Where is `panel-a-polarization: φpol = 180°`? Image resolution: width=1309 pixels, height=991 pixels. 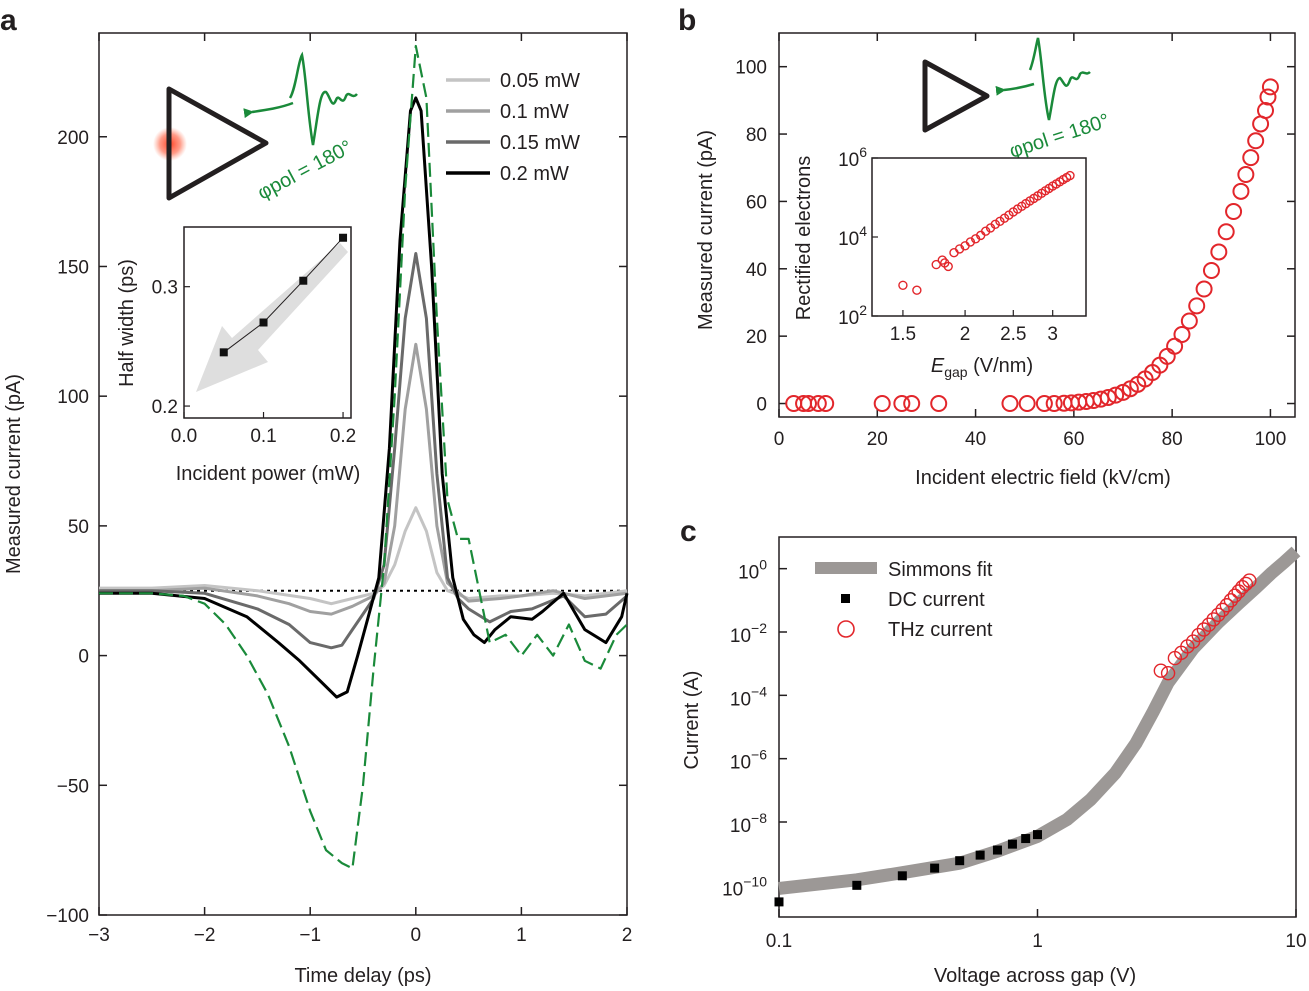
panel-a-polarization: φpol = 180° is located at coordinates (305, 170).